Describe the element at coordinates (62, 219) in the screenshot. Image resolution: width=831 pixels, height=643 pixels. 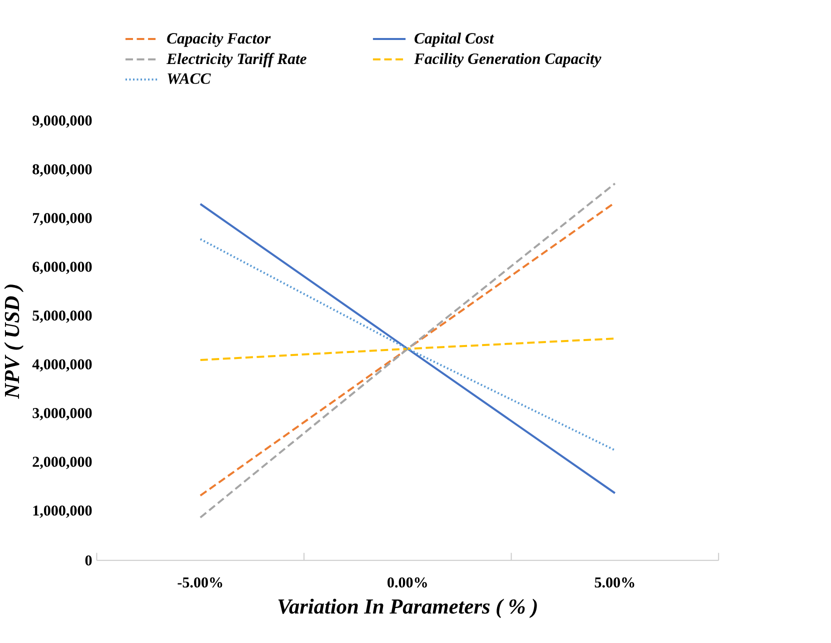
I see `y-tick-label: 7,000,000` at that location.